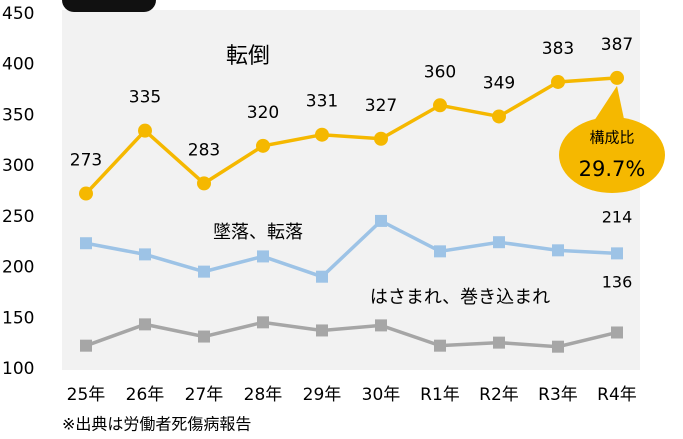 The image size is (683, 439). I want to click on x-tick-label: R2年, so click(499, 395).